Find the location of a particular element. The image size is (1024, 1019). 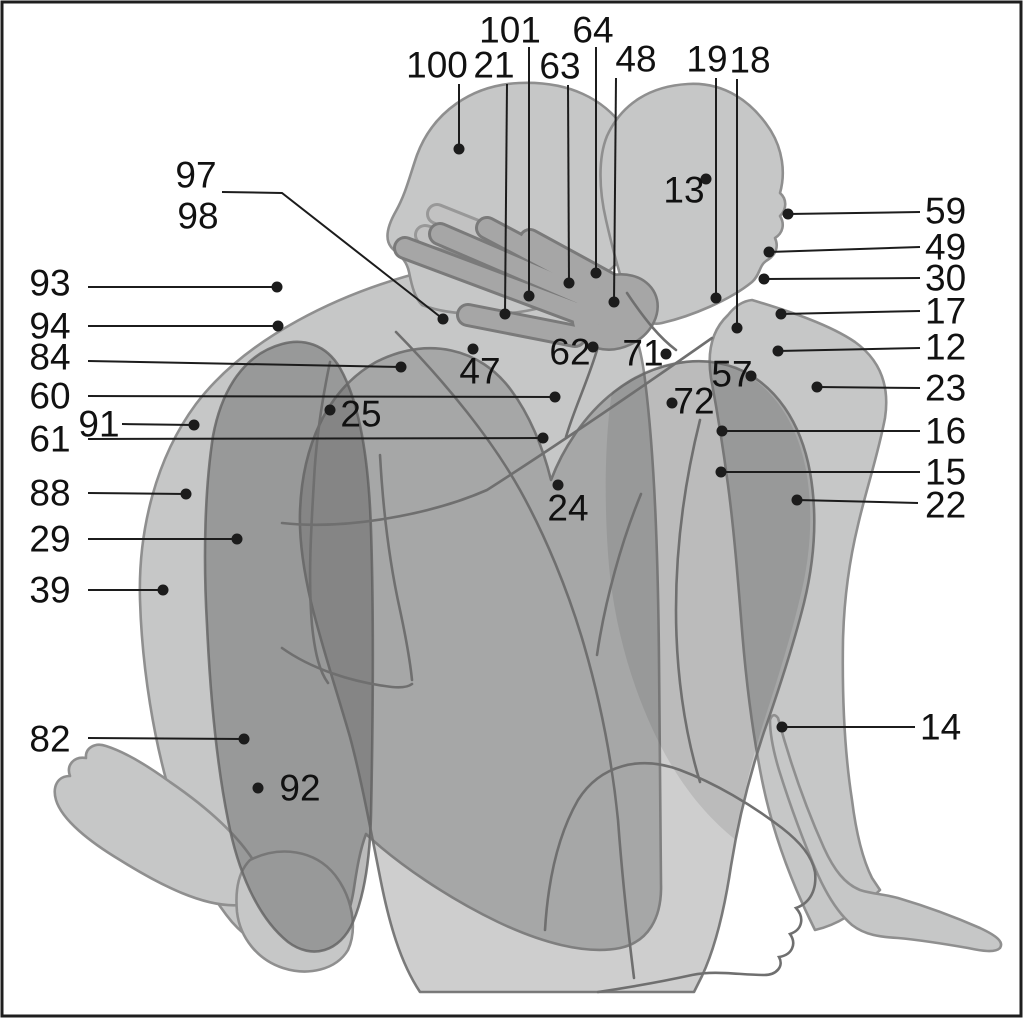

callout-label-92: 92 is located at coordinates (299, 788).